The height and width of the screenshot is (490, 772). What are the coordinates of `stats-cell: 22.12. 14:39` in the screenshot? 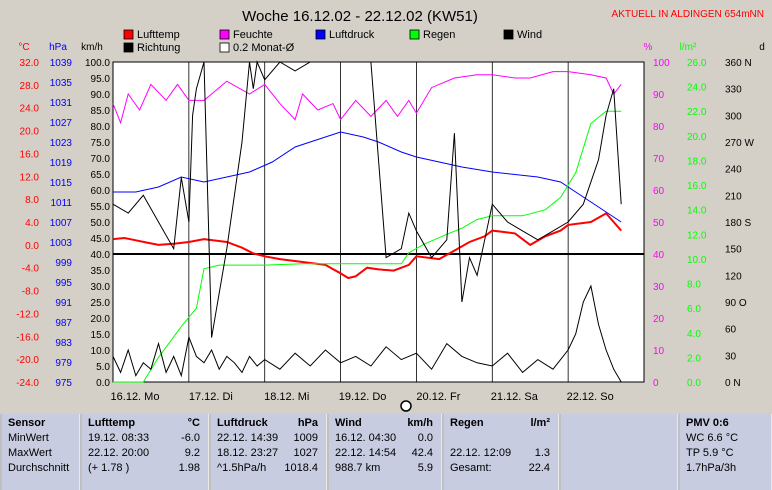 It's located at (248, 438).